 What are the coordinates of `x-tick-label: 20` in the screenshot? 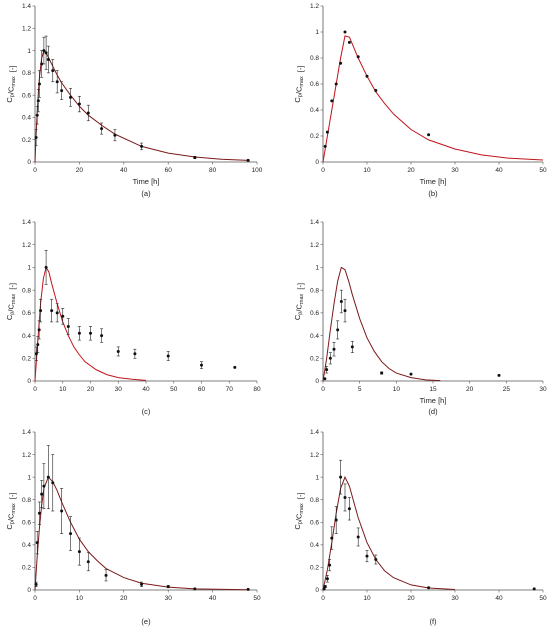 It's located at (411, 170).